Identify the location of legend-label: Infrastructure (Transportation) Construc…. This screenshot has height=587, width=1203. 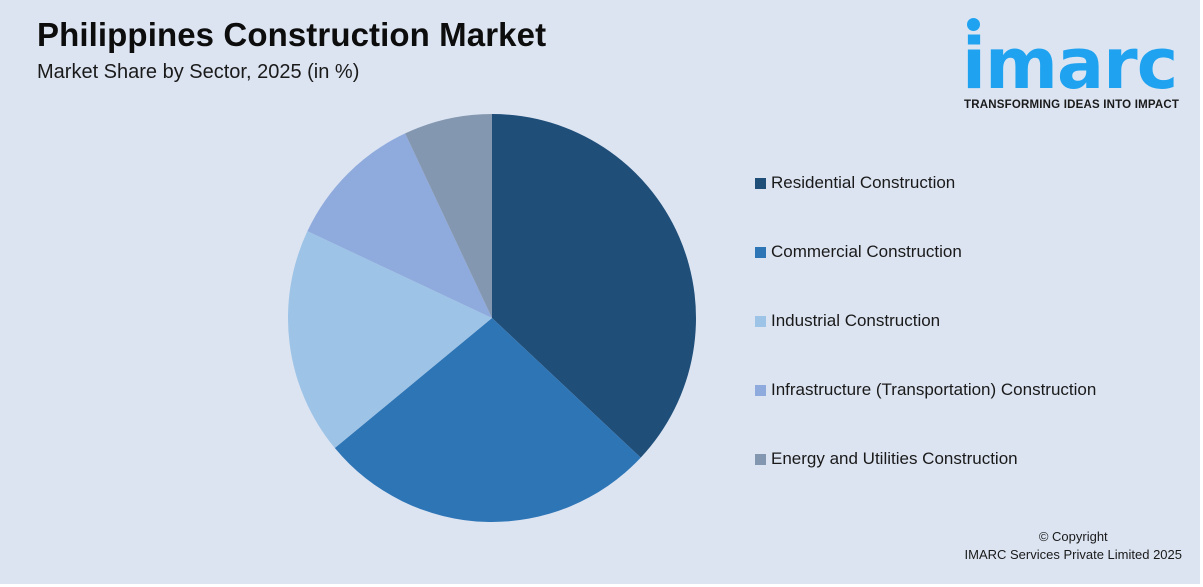
(934, 389).